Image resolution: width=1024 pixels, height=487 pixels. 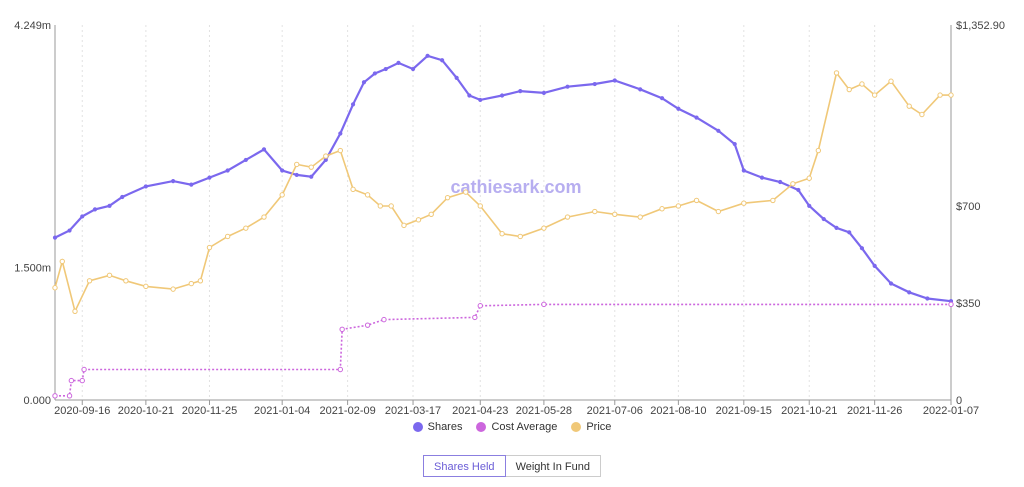 I want to click on x-tick-label: 2021-05-28, so click(x=544, y=411).